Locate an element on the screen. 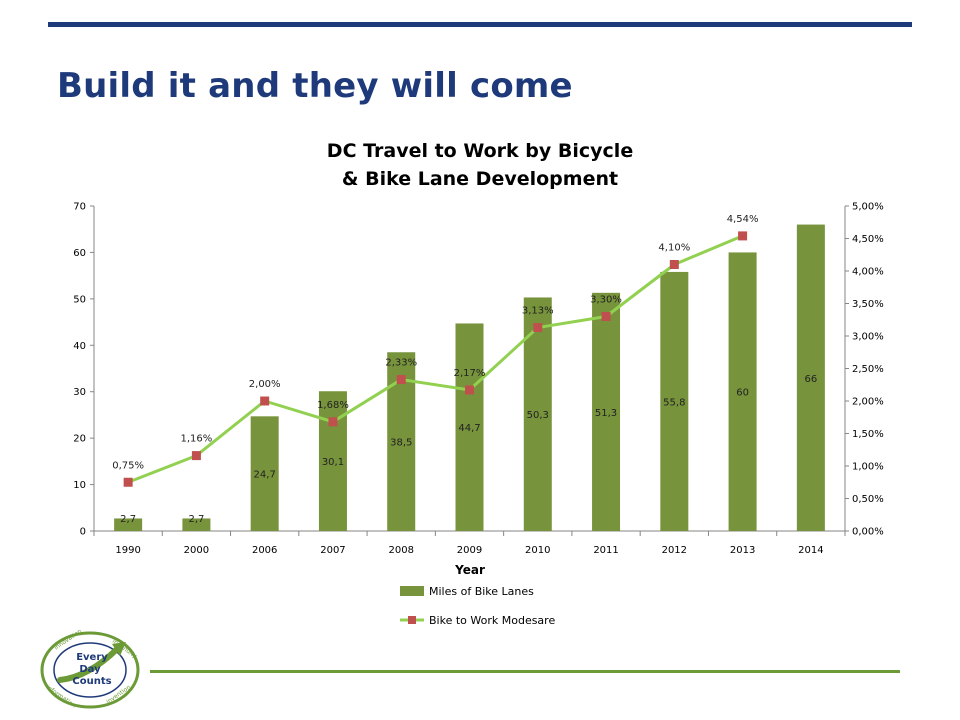 The image size is (960, 720). right-axis-tick-label: 1,50% is located at coordinates (868, 434).